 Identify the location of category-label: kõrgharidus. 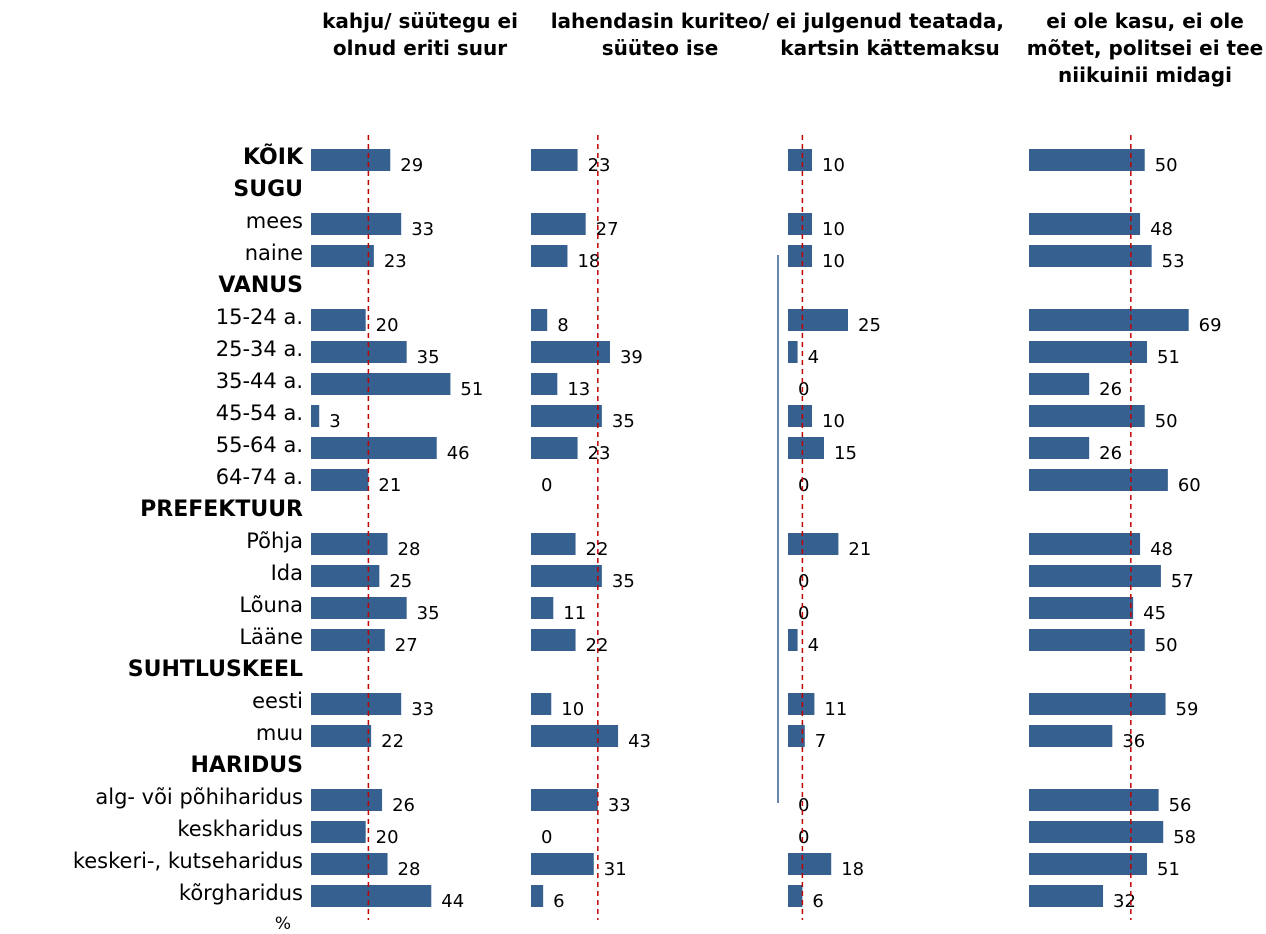
(241, 893).